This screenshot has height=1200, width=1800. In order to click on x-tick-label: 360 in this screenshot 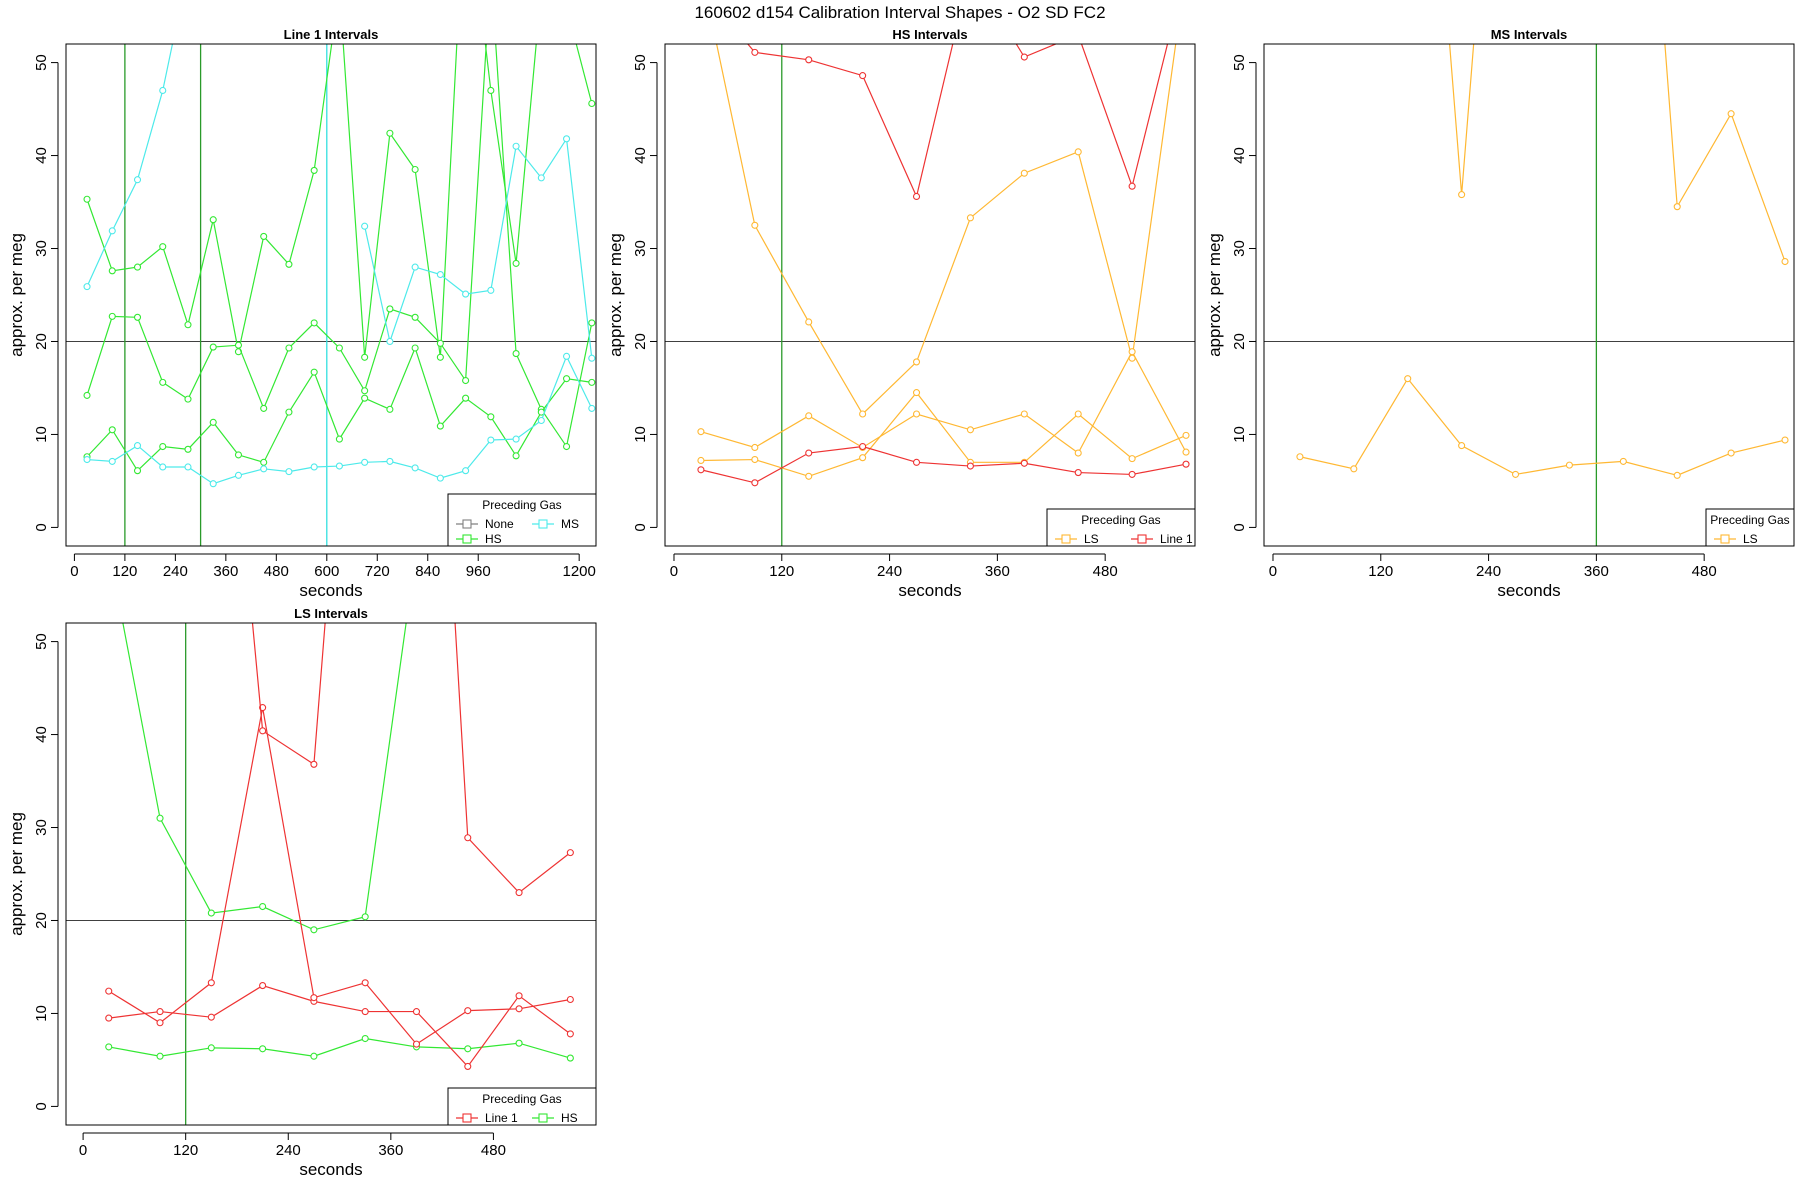, I will do `click(1596, 571)`.